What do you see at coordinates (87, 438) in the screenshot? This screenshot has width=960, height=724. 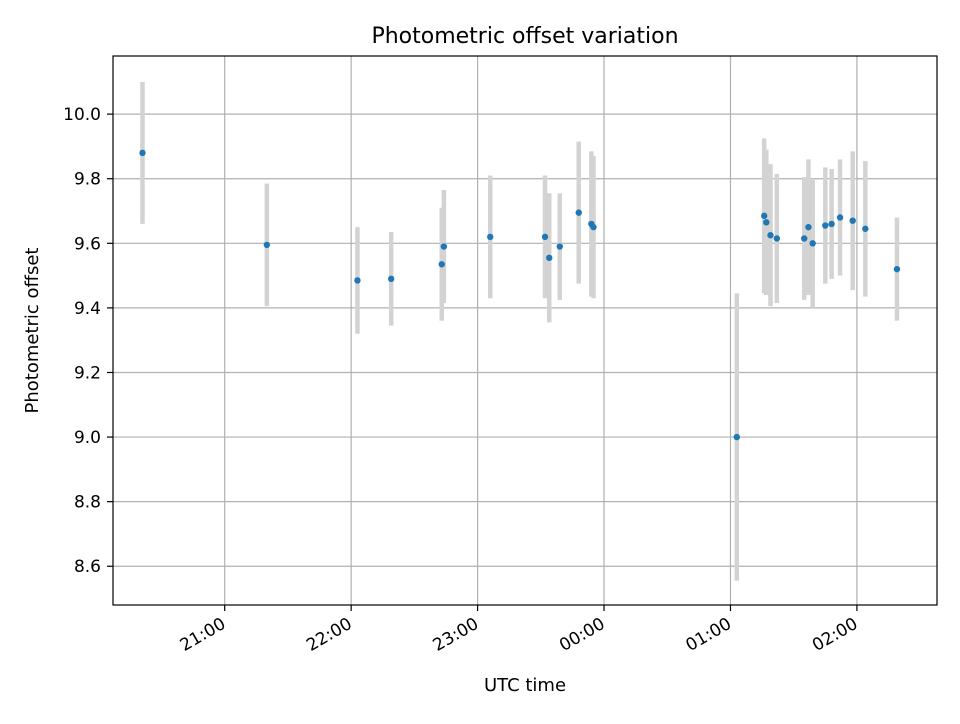 I see `y-tick-label: 9.0` at bounding box center [87, 438].